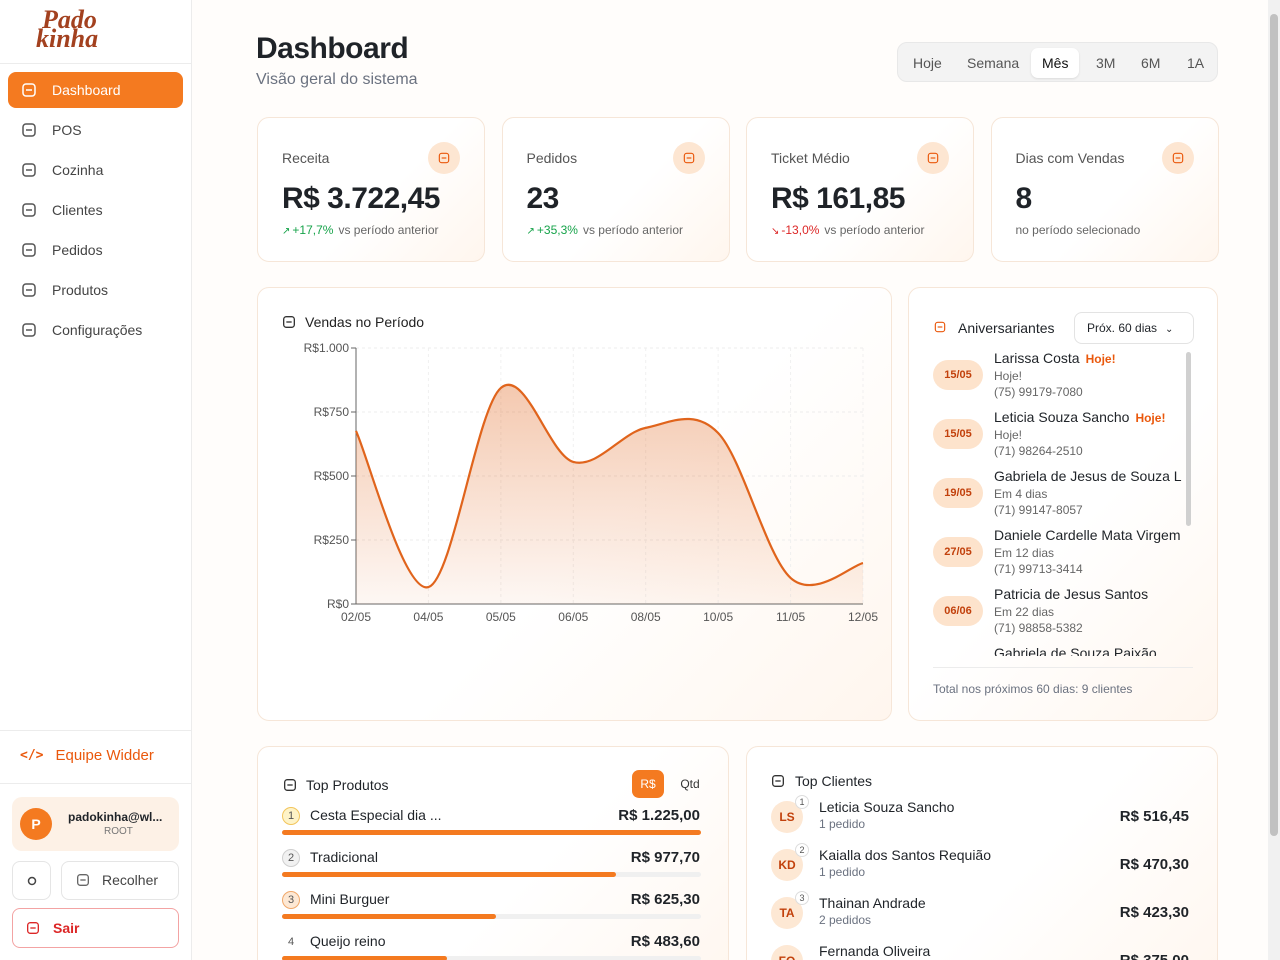 This screenshot has height=960, width=1280. Describe the element at coordinates (338, 604) in the screenshot. I see `y-tick-label: R$0` at that location.